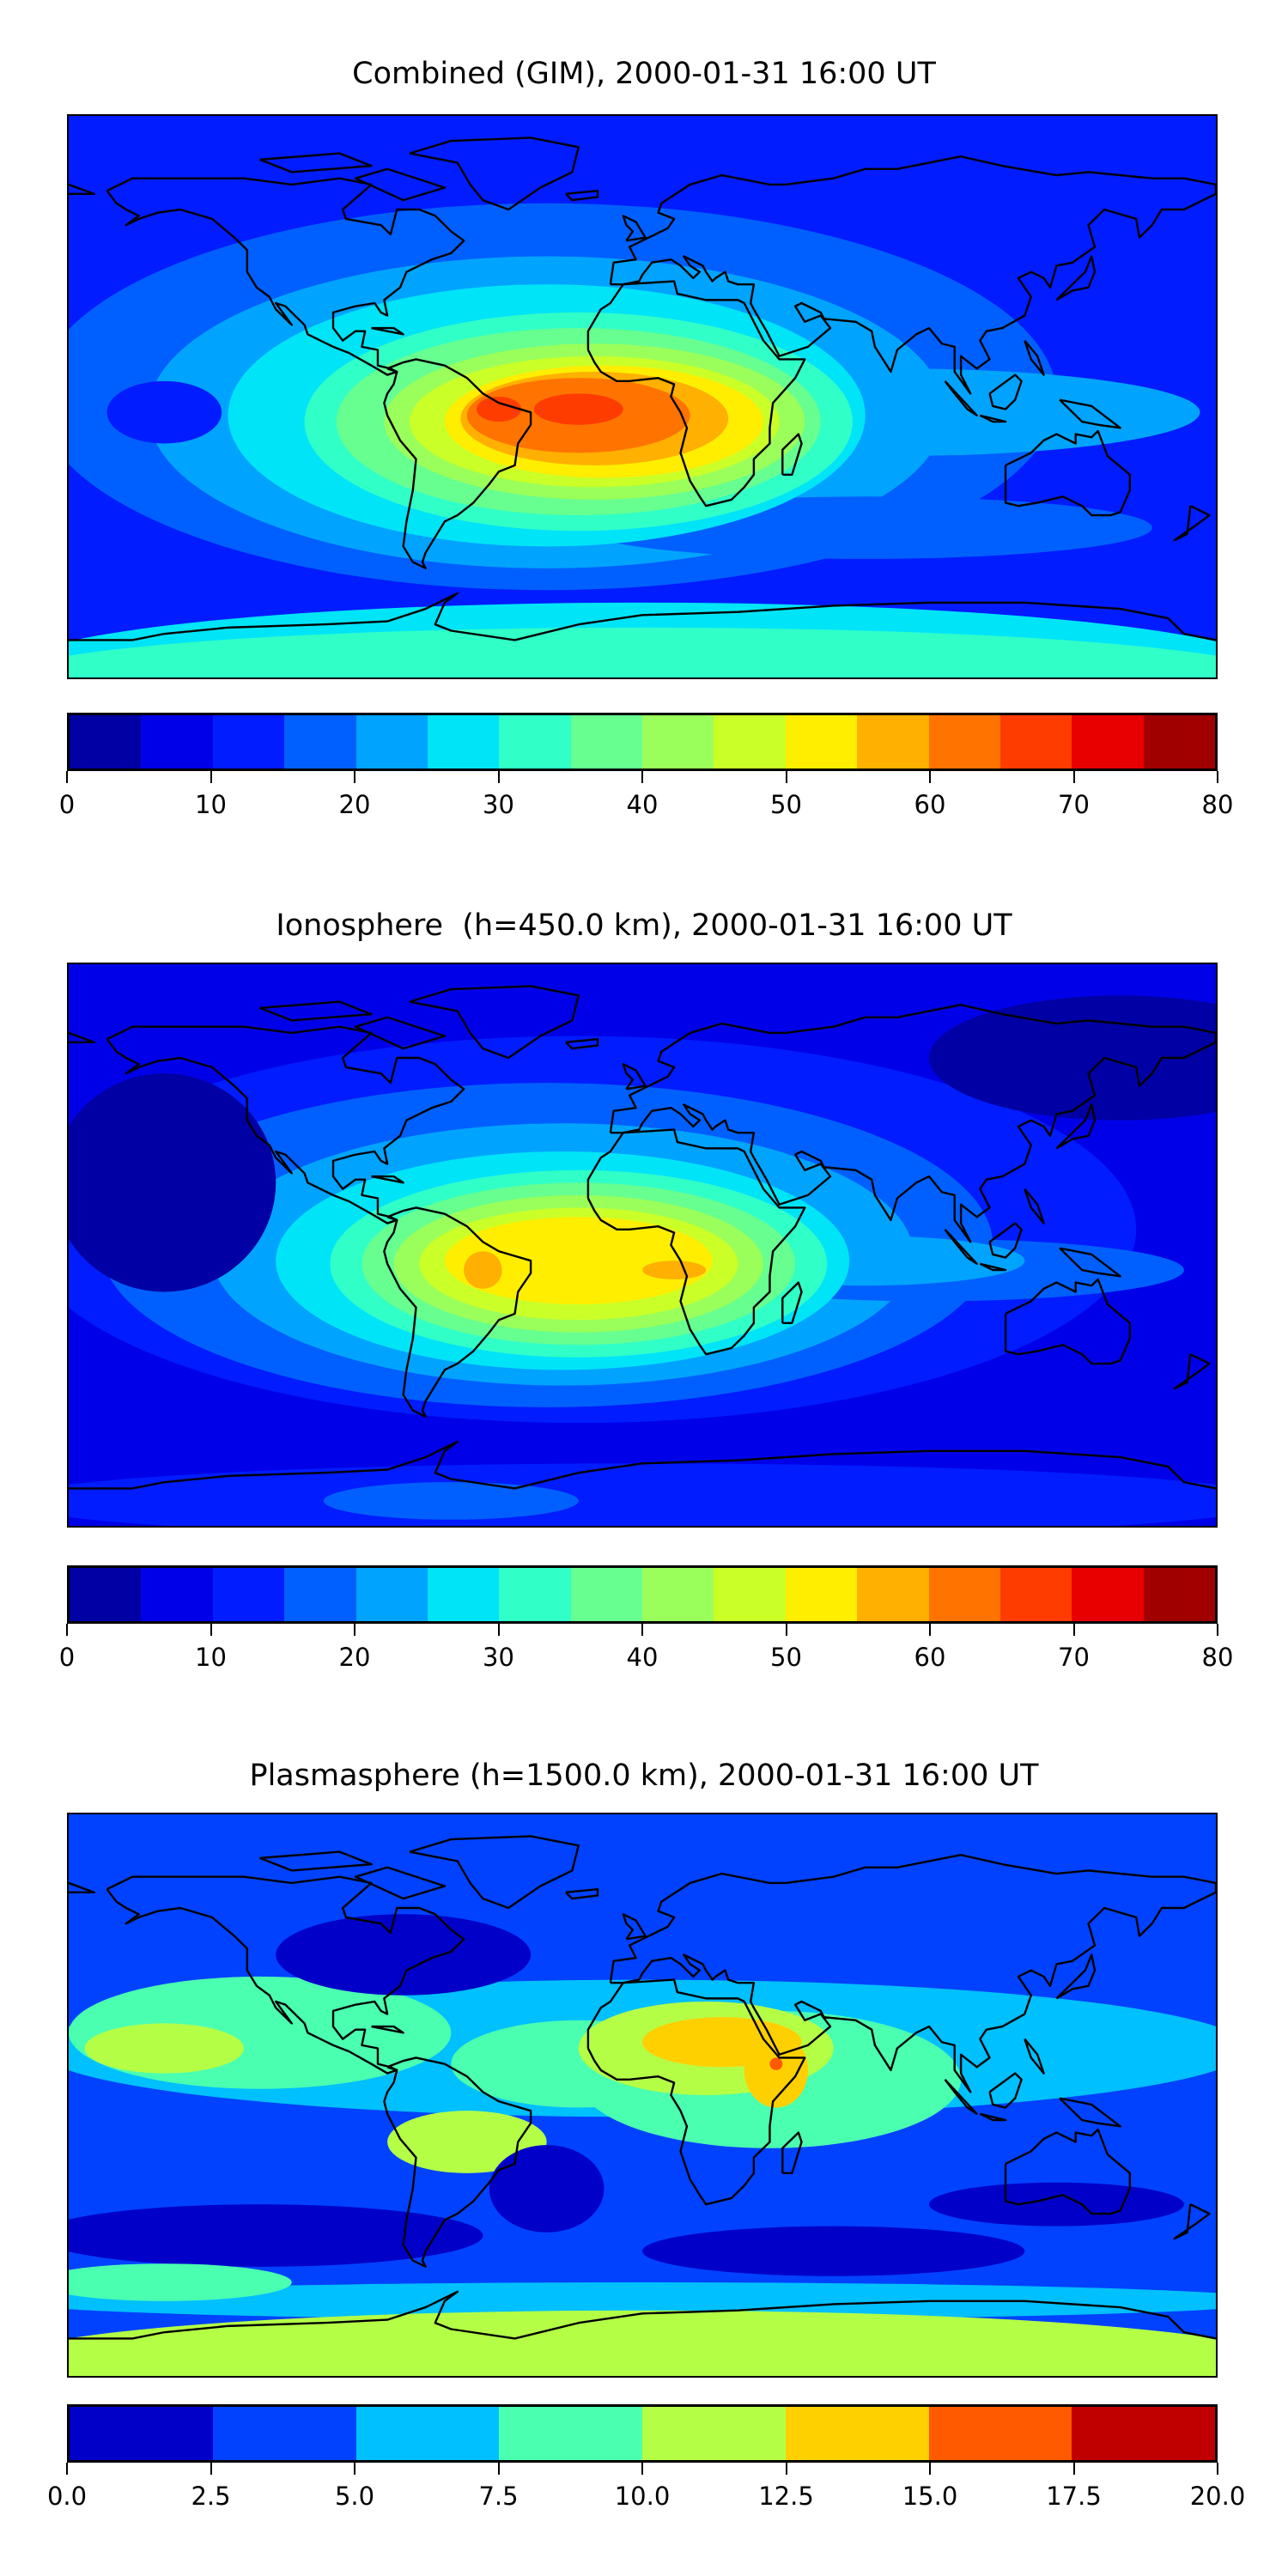 This screenshot has height=2576, width=1288. What do you see at coordinates (355, 2496) in the screenshot?
I see `colorbar-tick-label: 5.0` at bounding box center [355, 2496].